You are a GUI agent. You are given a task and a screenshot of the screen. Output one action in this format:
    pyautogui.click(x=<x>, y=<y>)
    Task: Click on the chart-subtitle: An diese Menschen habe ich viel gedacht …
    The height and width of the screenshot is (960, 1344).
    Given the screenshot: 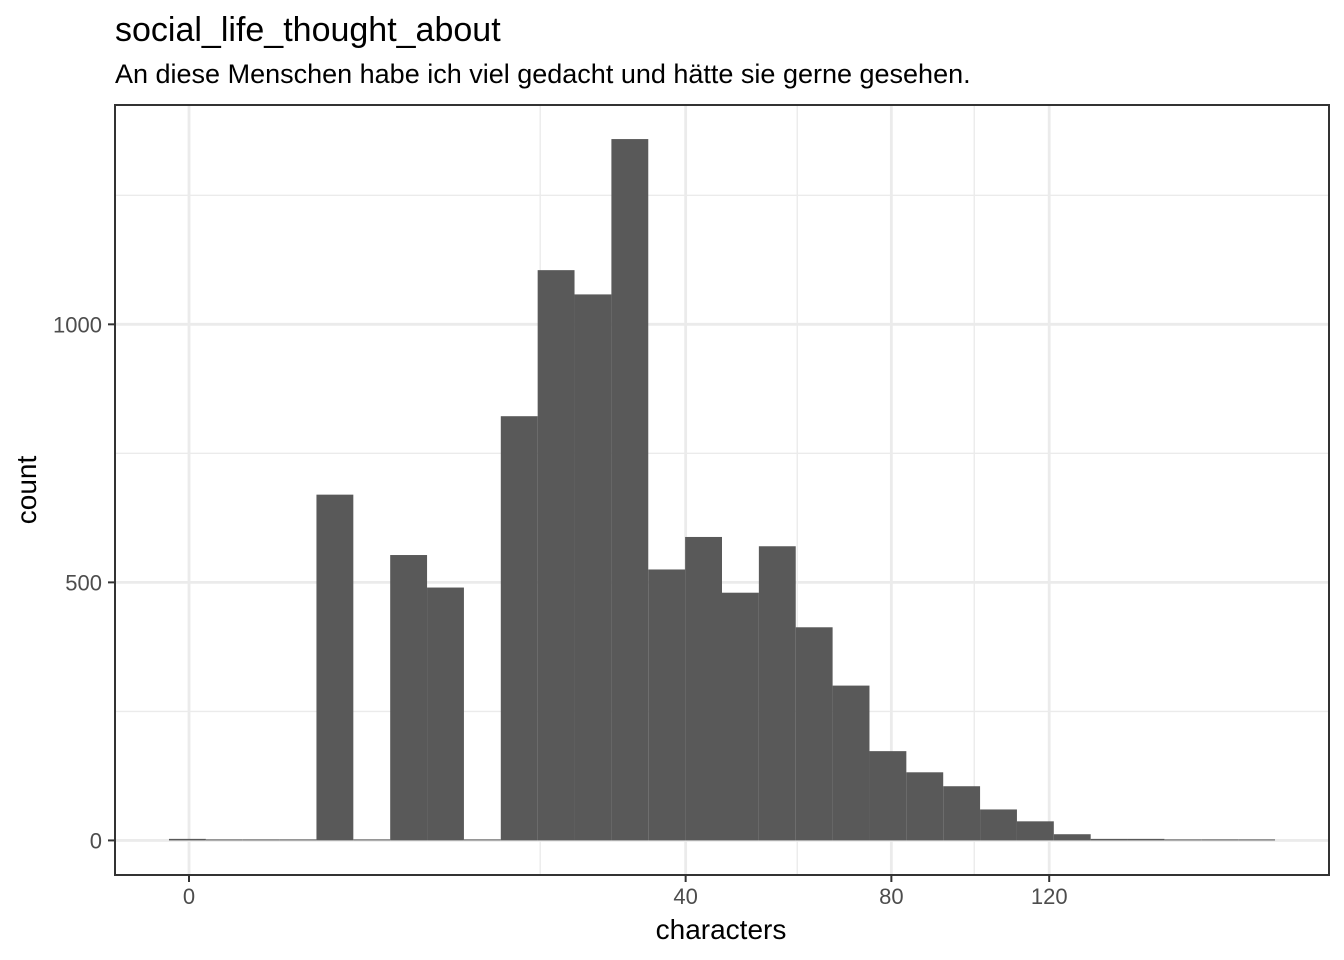 What is the action you would take?
    pyautogui.click(x=543, y=74)
    